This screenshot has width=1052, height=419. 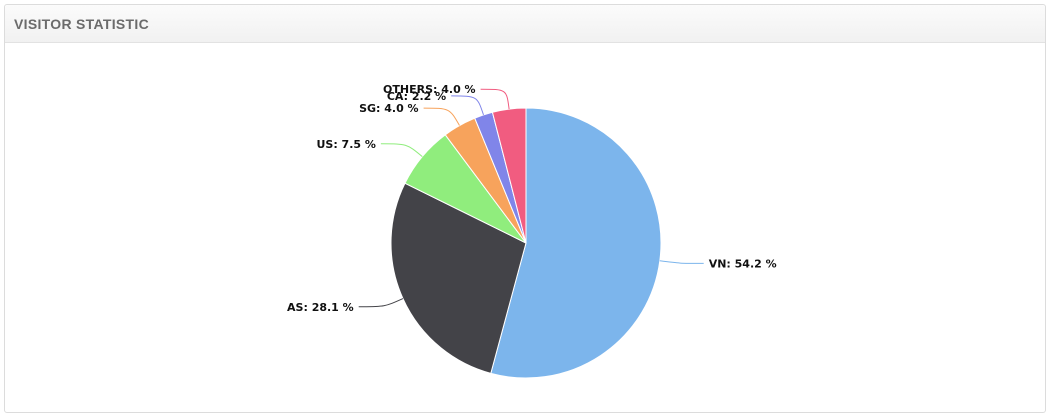 I want to click on pie-label-ca: CA: 2.2 %, so click(x=416, y=96).